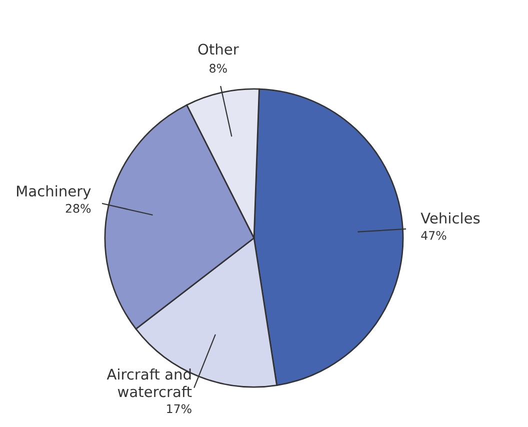 This screenshot has height=427, width=528. What do you see at coordinates (78, 208) in the screenshot?
I see `data-label: 28%` at bounding box center [78, 208].